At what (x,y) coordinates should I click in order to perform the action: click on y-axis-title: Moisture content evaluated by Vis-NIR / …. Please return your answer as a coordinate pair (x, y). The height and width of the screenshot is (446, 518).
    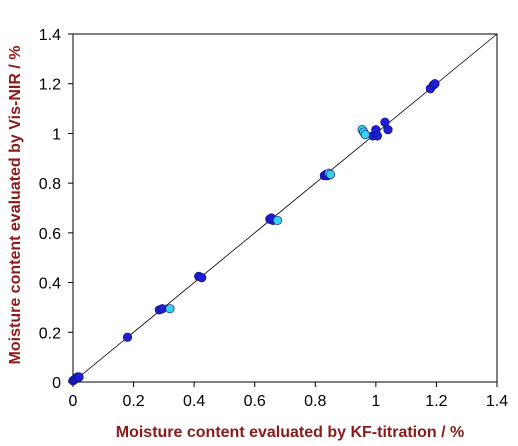
    Looking at the image, I should click on (15, 205).